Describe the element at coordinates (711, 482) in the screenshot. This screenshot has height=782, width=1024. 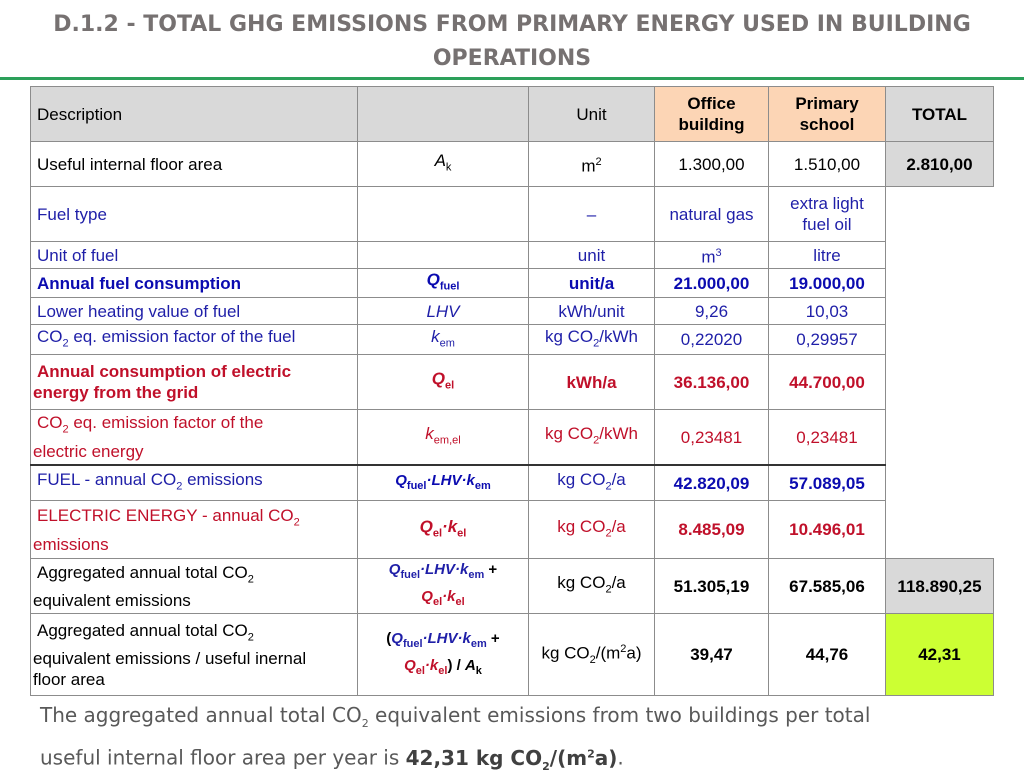
I see `row-fuel-co2-office: 42.820,09` at that location.